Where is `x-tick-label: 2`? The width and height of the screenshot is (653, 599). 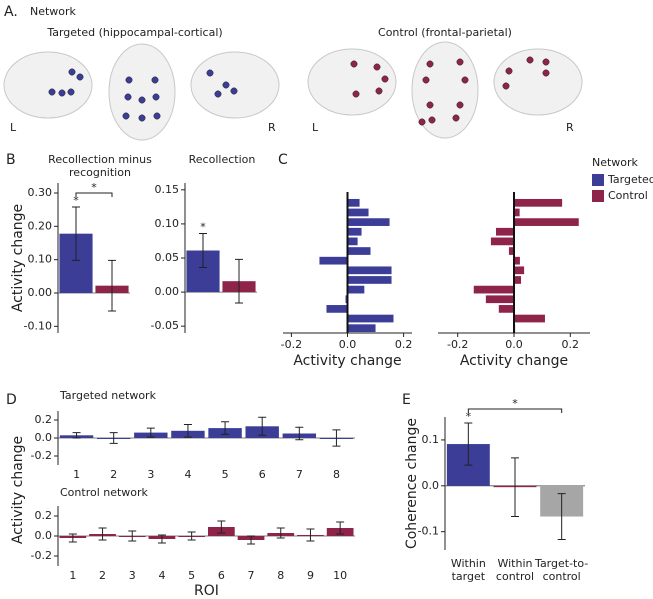
x-tick-label: 2 is located at coordinates (113, 474).